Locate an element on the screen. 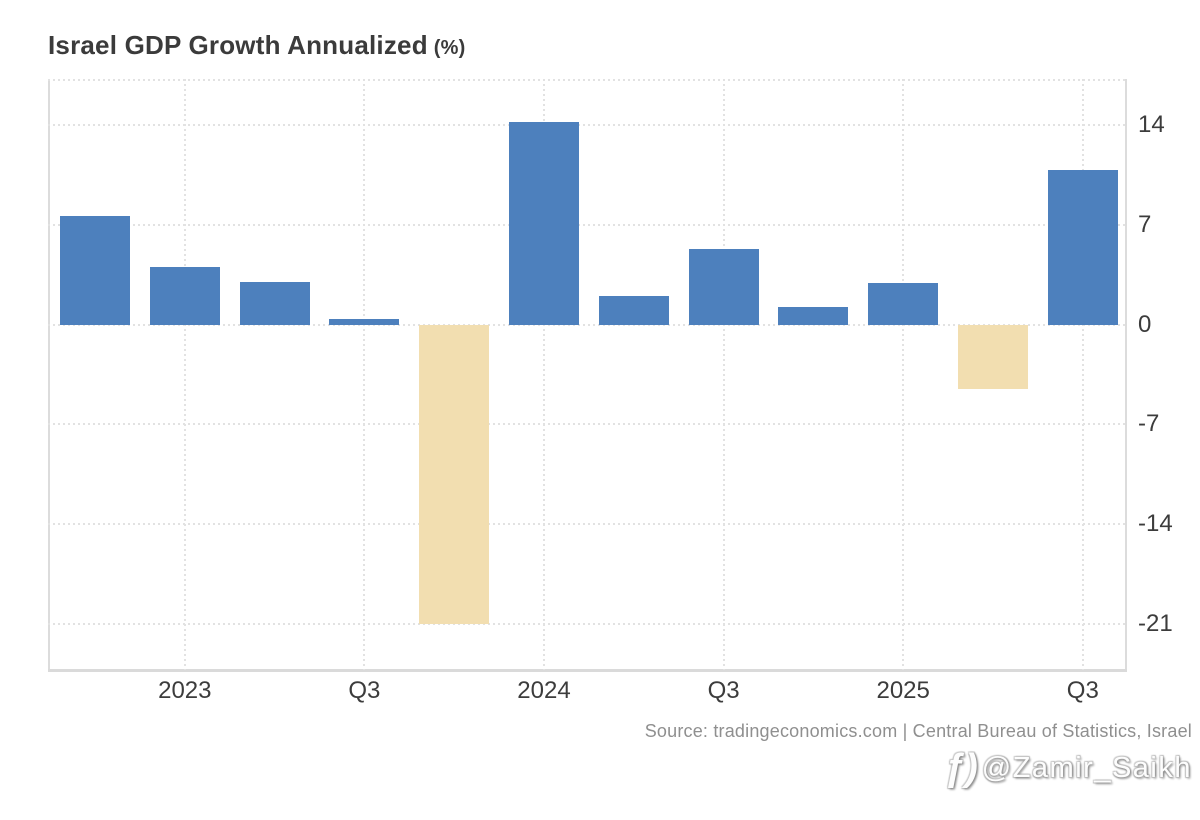 The width and height of the screenshot is (1200, 820). y-gridline--14 is located at coordinates (587, 524).